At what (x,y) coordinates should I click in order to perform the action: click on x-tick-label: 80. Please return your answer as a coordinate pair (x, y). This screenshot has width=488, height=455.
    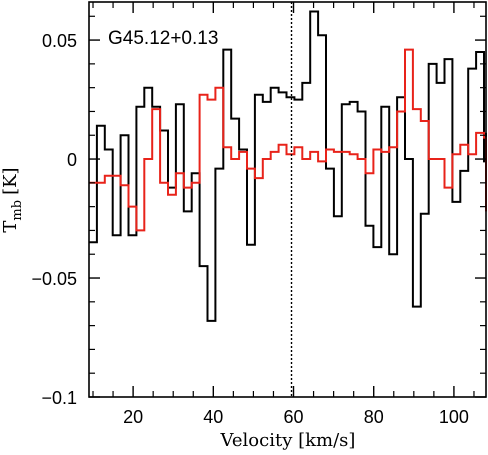
    Looking at the image, I should click on (374, 417).